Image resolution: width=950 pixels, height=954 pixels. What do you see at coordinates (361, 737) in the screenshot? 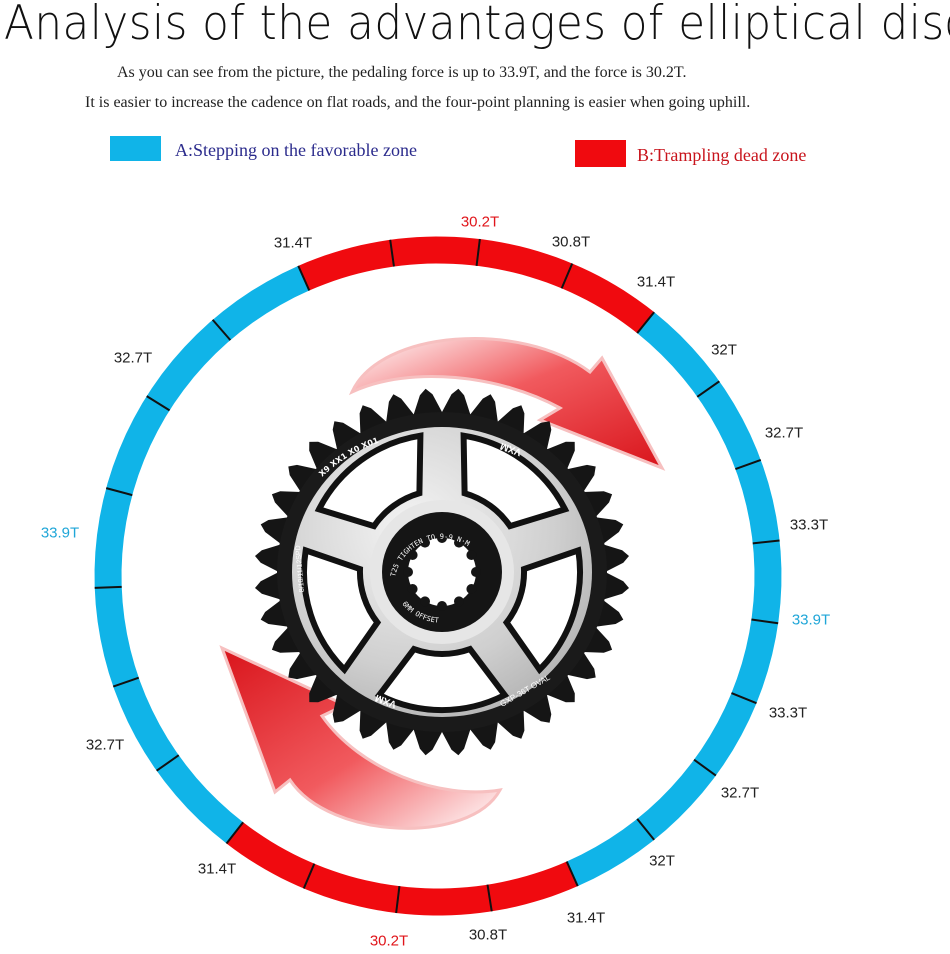
I see `clockwise-arrow-bottom` at bounding box center [361, 737].